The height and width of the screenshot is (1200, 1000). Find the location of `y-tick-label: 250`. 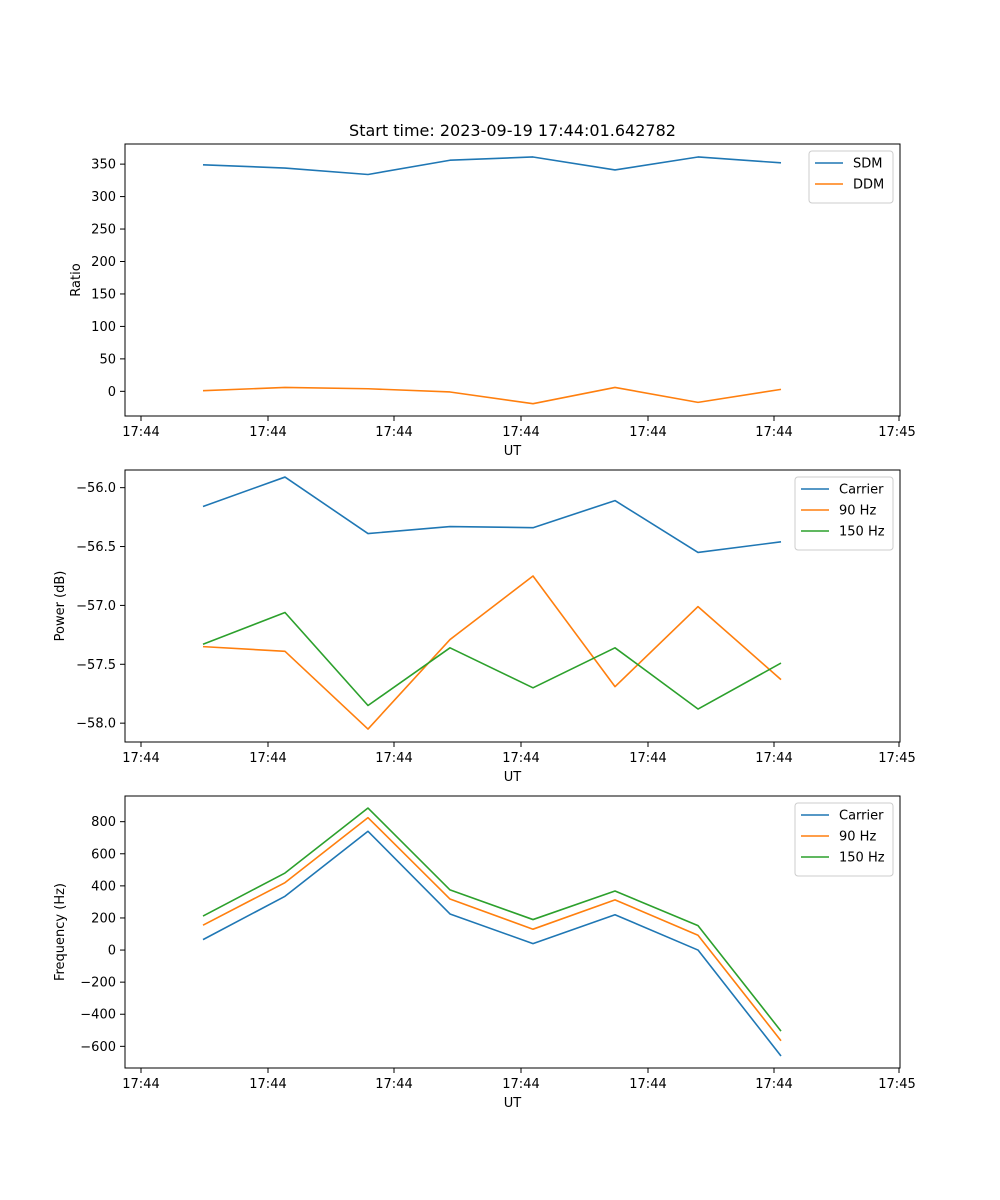

y-tick-label: 250 is located at coordinates (103, 230).